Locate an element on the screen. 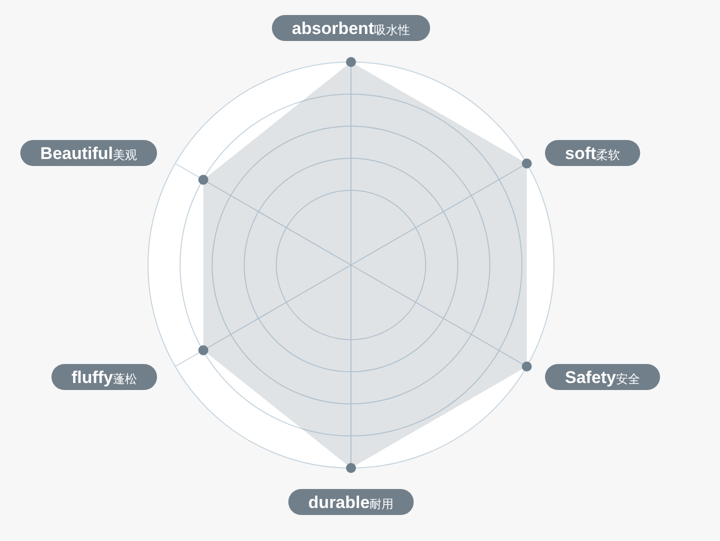 This screenshot has width=720, height=541. spoke-label: Safety安全 is located at coordinates (602, 377).